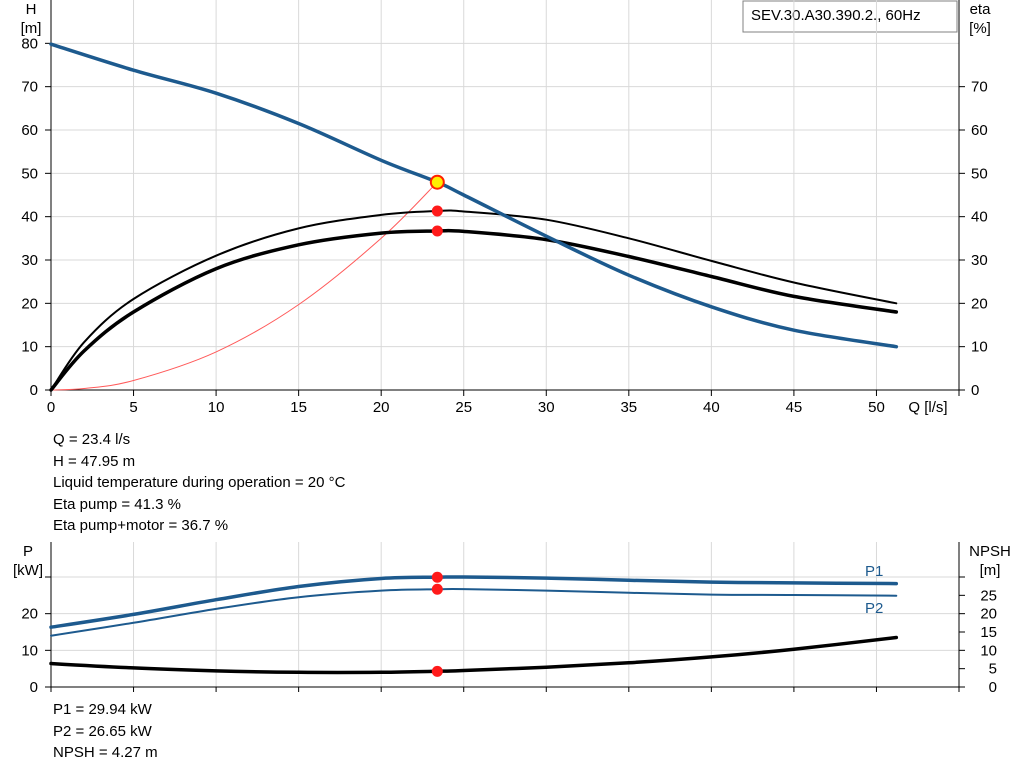 This screenshot has width=1024, height=781. What do you see at coordinates (102, 731) in the screenshot?
I see `p2-readout: P2 = 26.65 kW` at bounding box center [102, 731].